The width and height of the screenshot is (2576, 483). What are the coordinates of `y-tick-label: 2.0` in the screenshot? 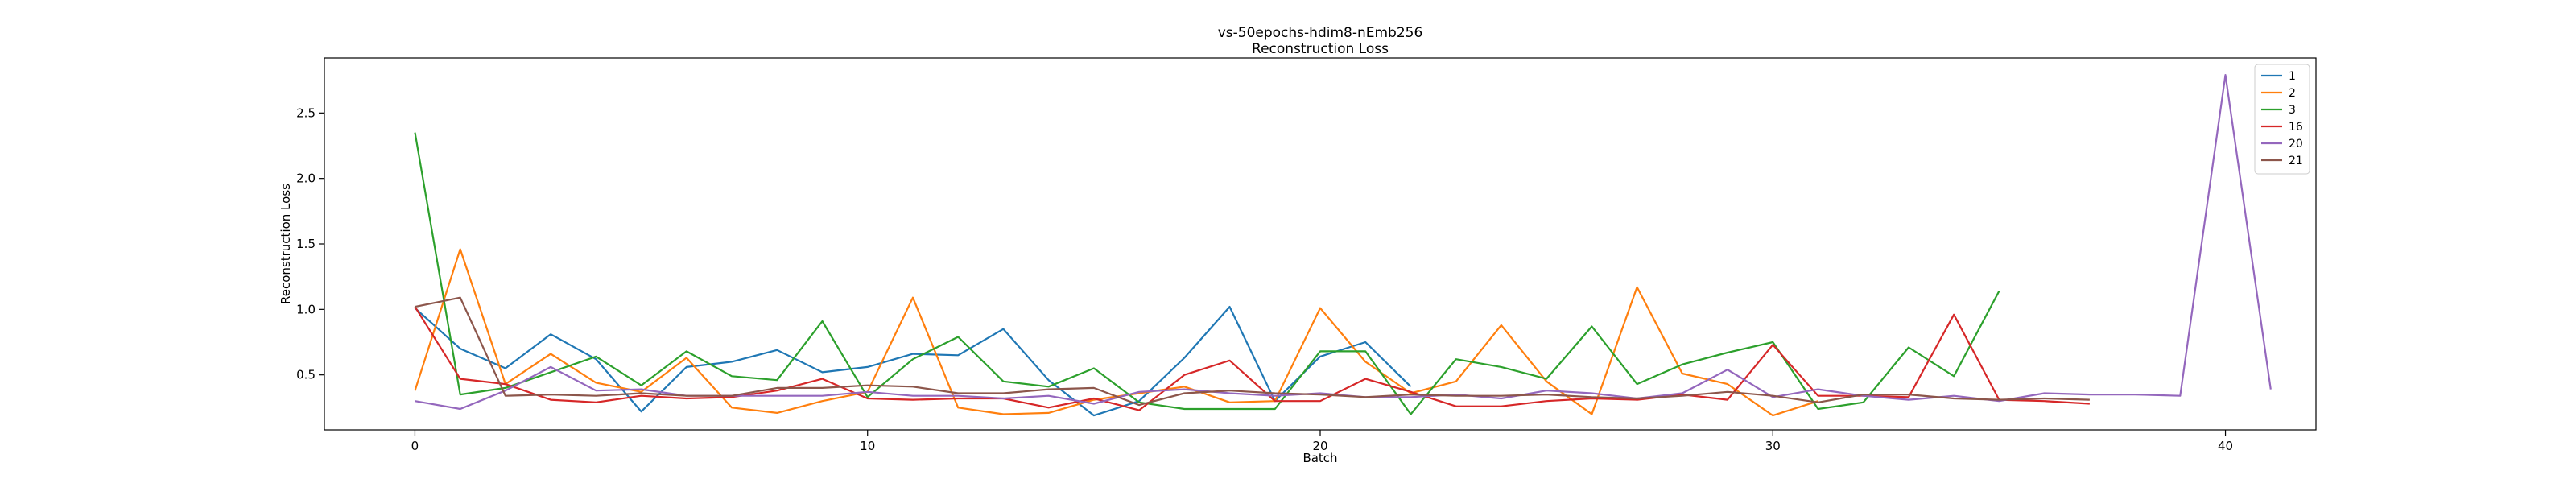 It's located at (306, 178).